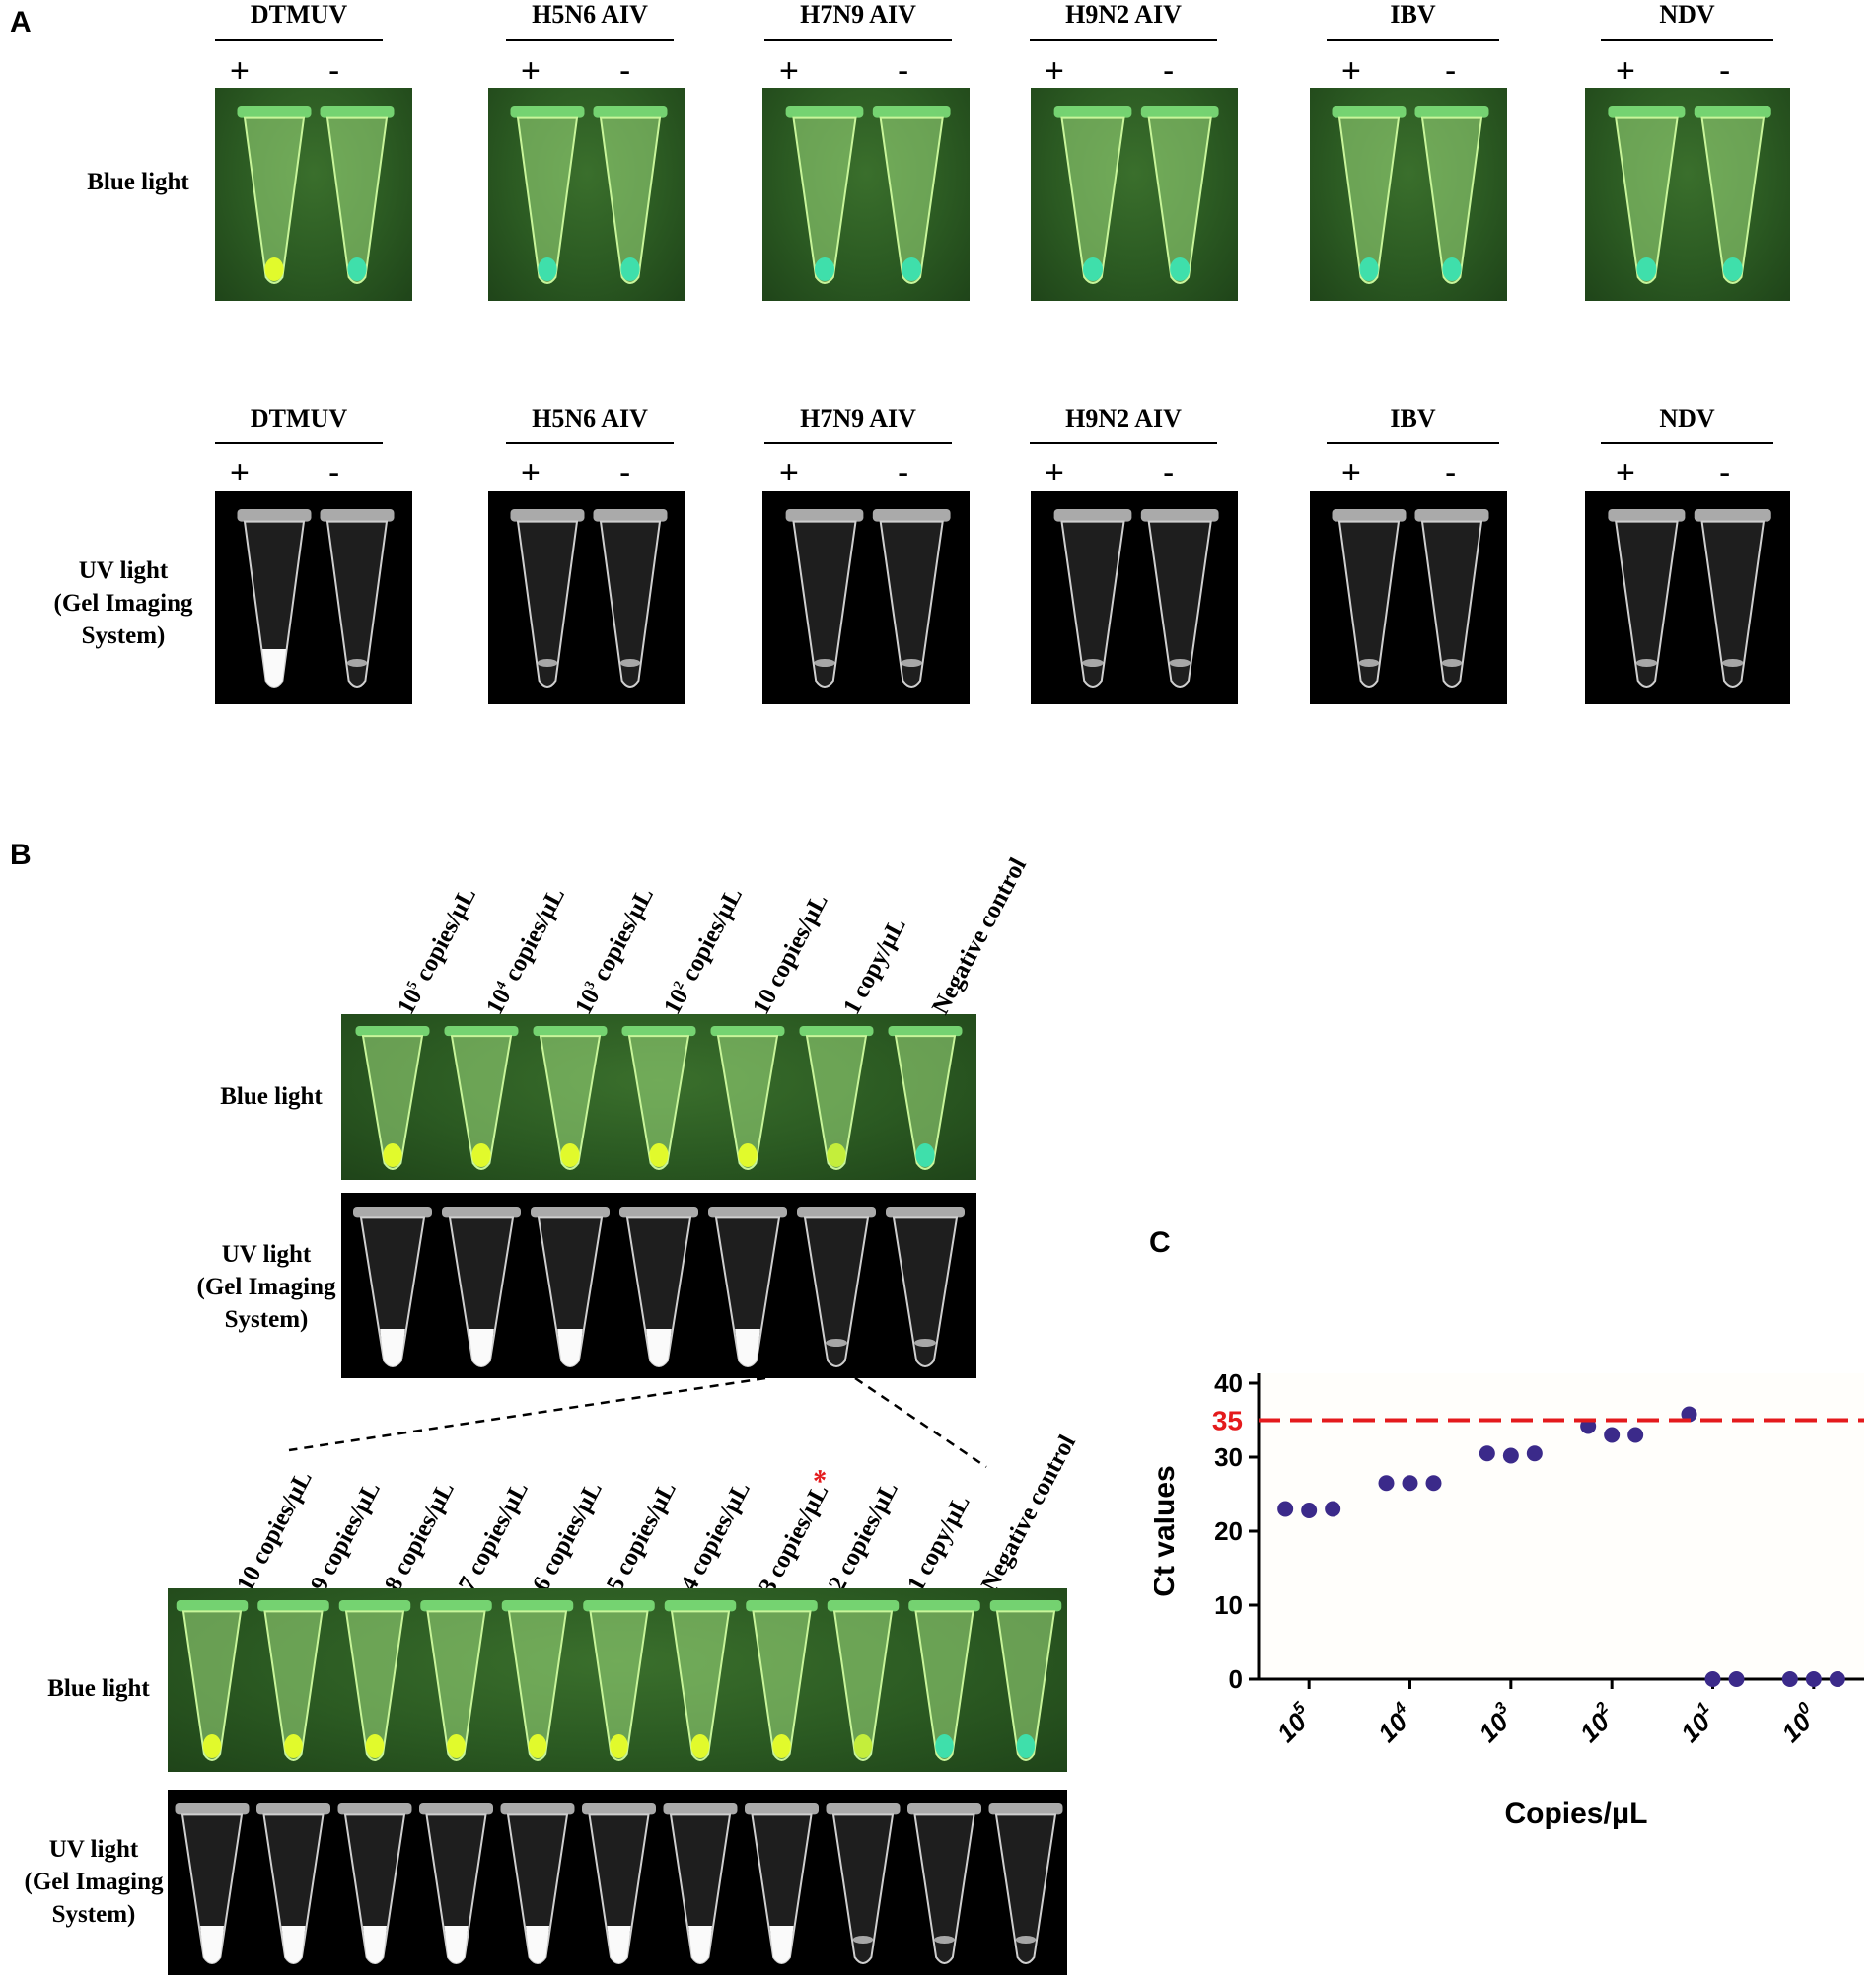 This screenshot has height=1983, width=1876. Describe the element at coordinates (138, 182) in the screenshot. I see `panel-a-blue-label: Blue light` at that location.